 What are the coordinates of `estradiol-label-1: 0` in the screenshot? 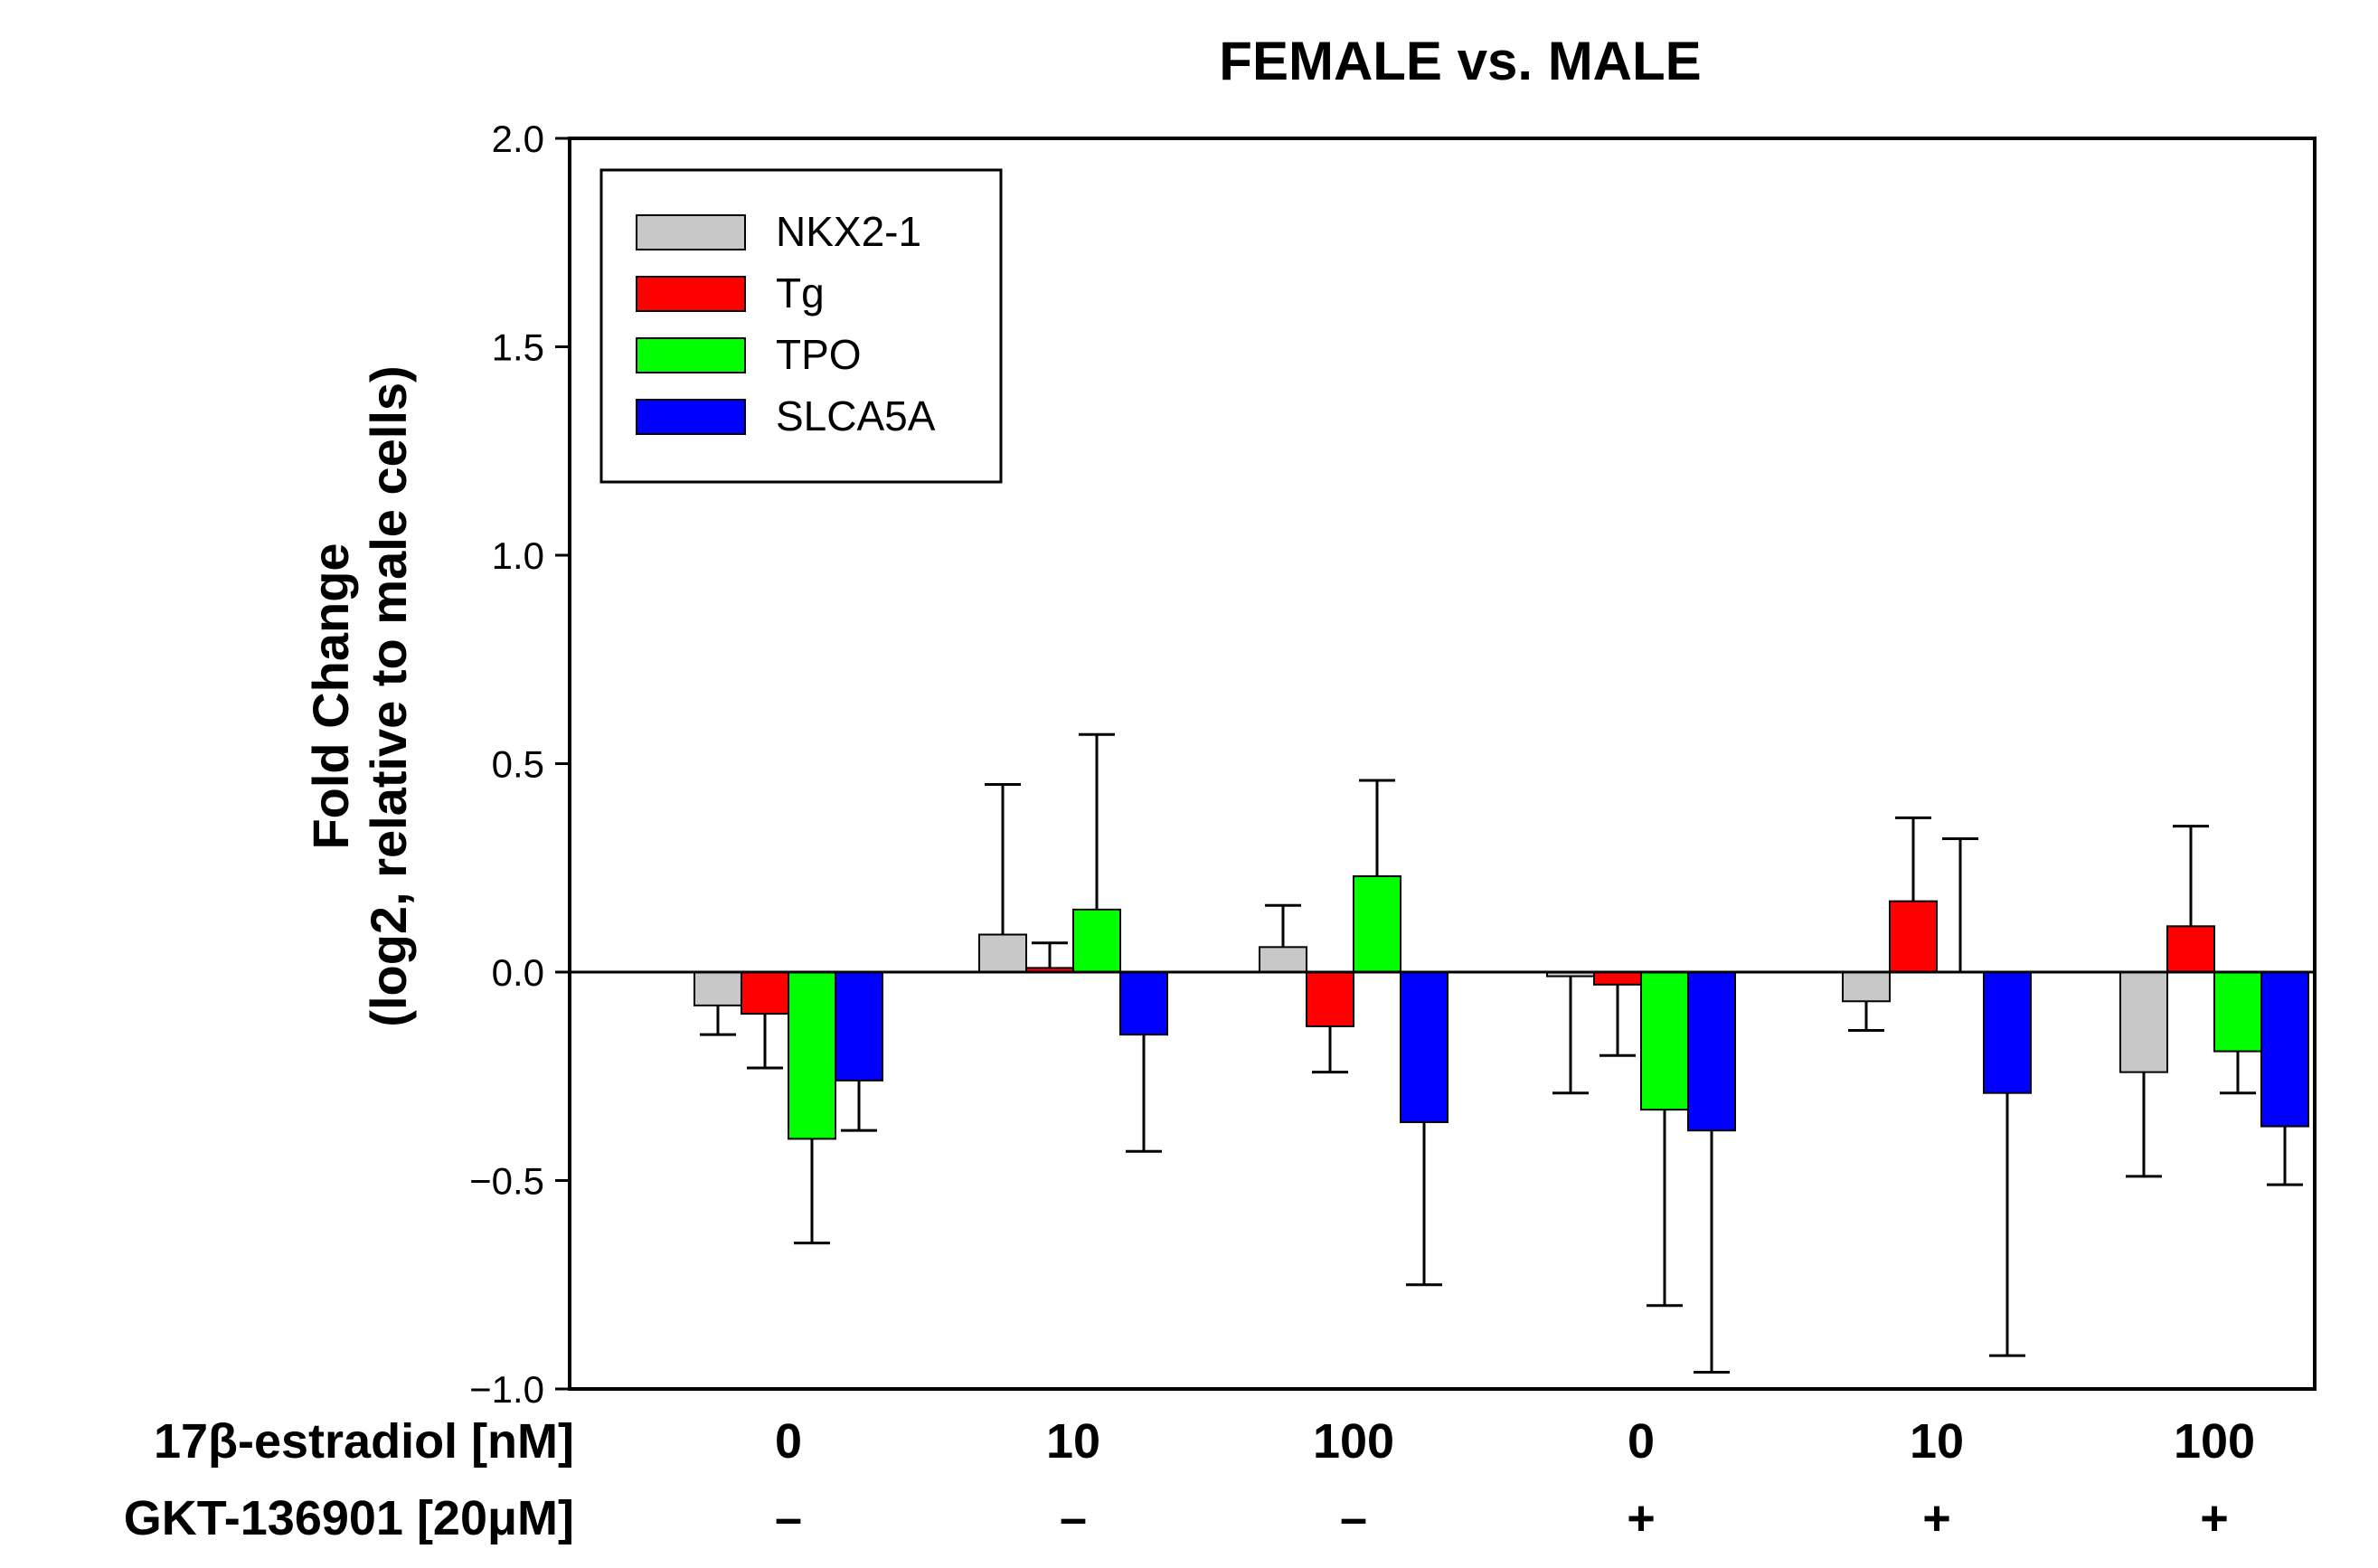 It's located at (788, 1441).